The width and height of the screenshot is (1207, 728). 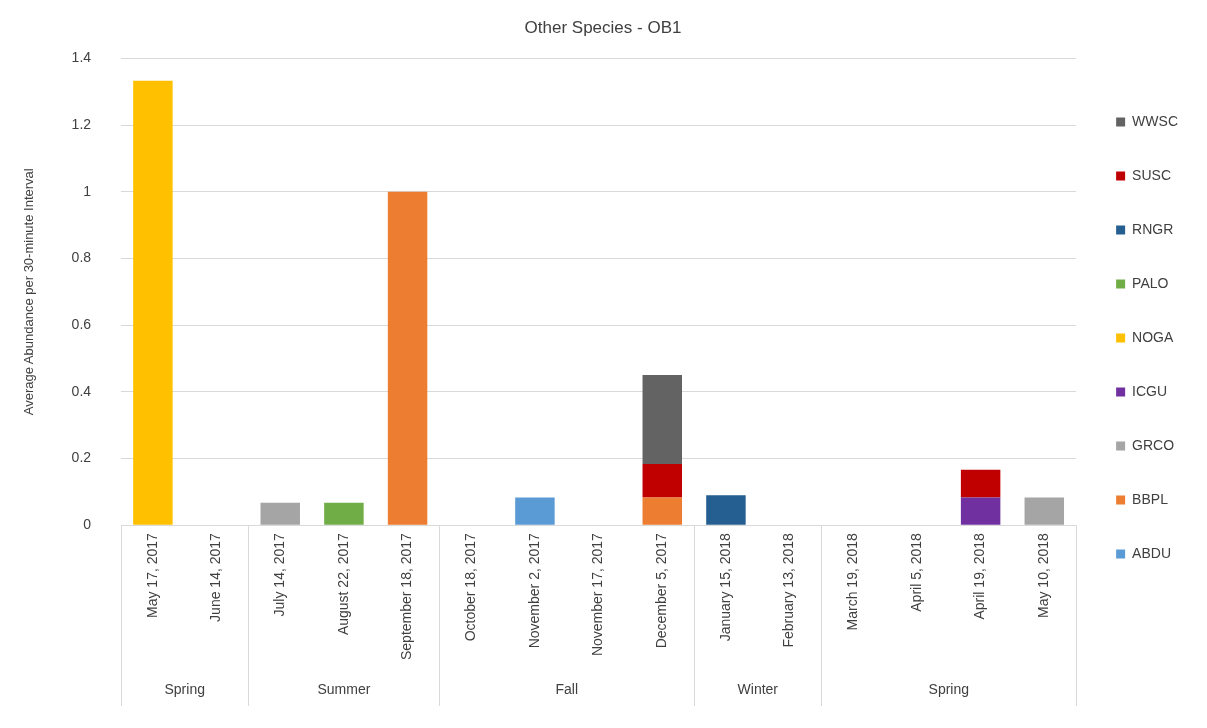 What do you see at coordinates (87, 523) in the screenshot?
I see `y-tick-label: 0` at bounding box center [87, 523].